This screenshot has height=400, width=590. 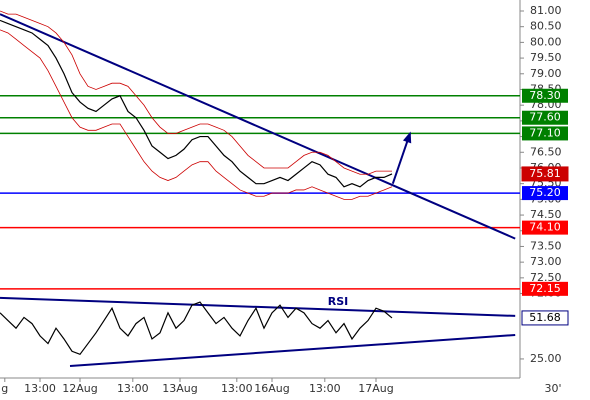 I want to click on y-tick-label: 80.50, so click(x=546, y=26).